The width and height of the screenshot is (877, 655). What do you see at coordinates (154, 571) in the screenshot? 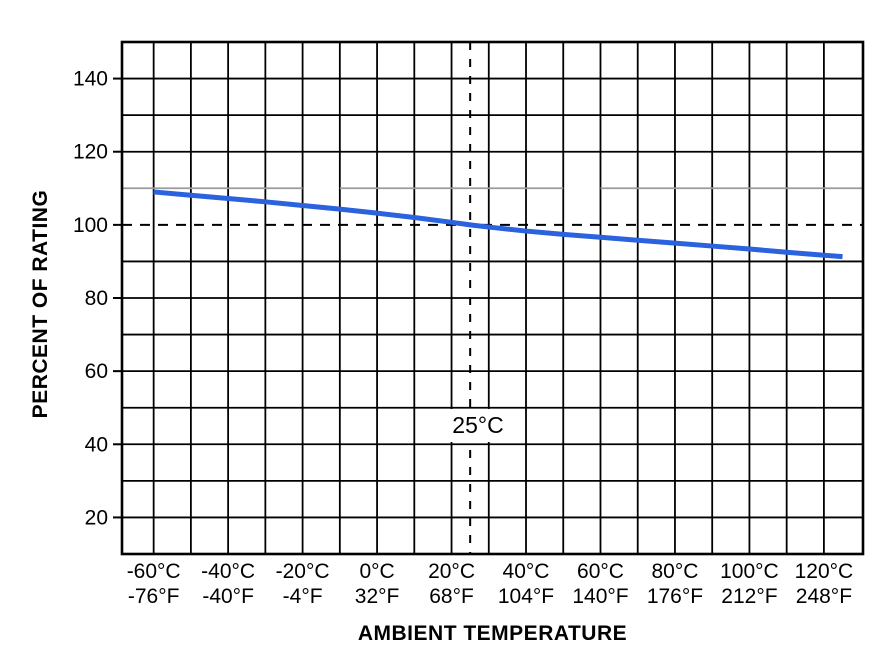
I see `x-tick-label-celsius: -60°C` at bounding box center [154, 571].